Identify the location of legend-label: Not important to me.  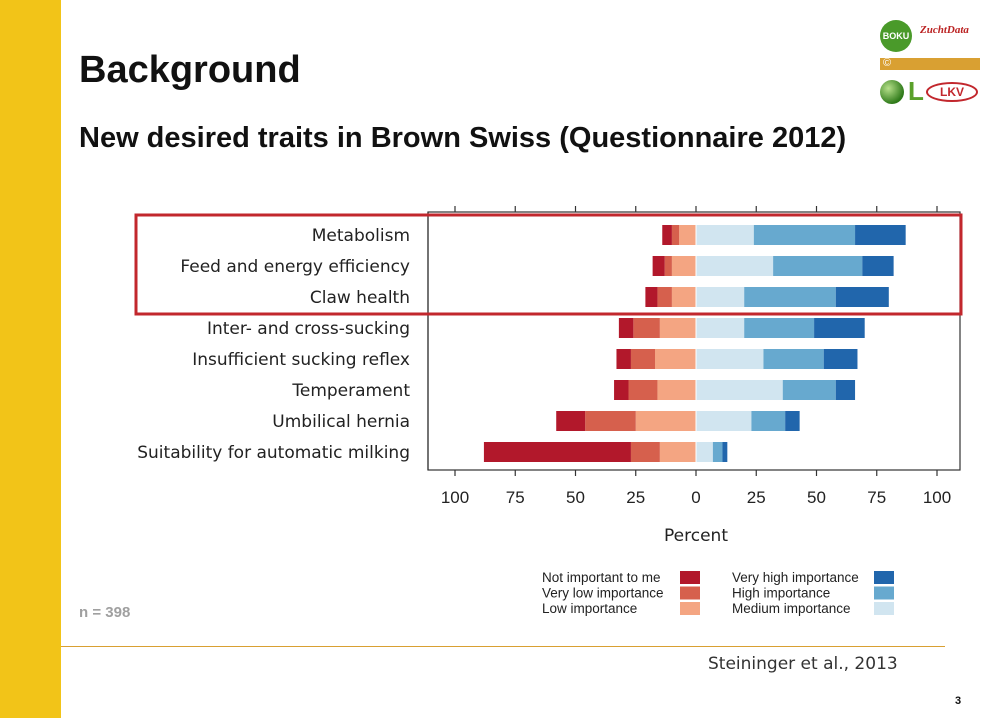
(601, 577).